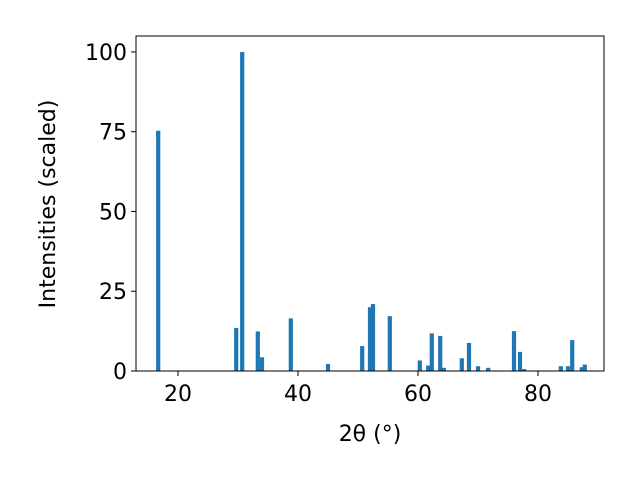 This screenshot has height=480, width=640. Describe the element at coordinates (48, 204) in the screenshot. I see `y-axis-label: Intensities (scaled)` at that location.